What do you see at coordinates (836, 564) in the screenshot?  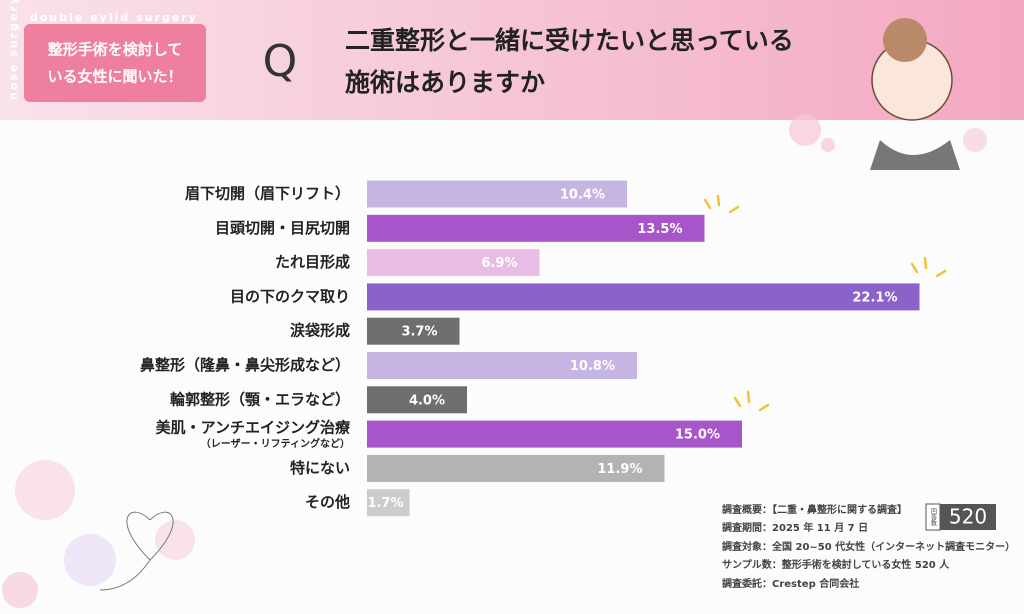 I see `note: サンプル数：整形手術を検討している女性 520 人` at bounding box center [836, 564].